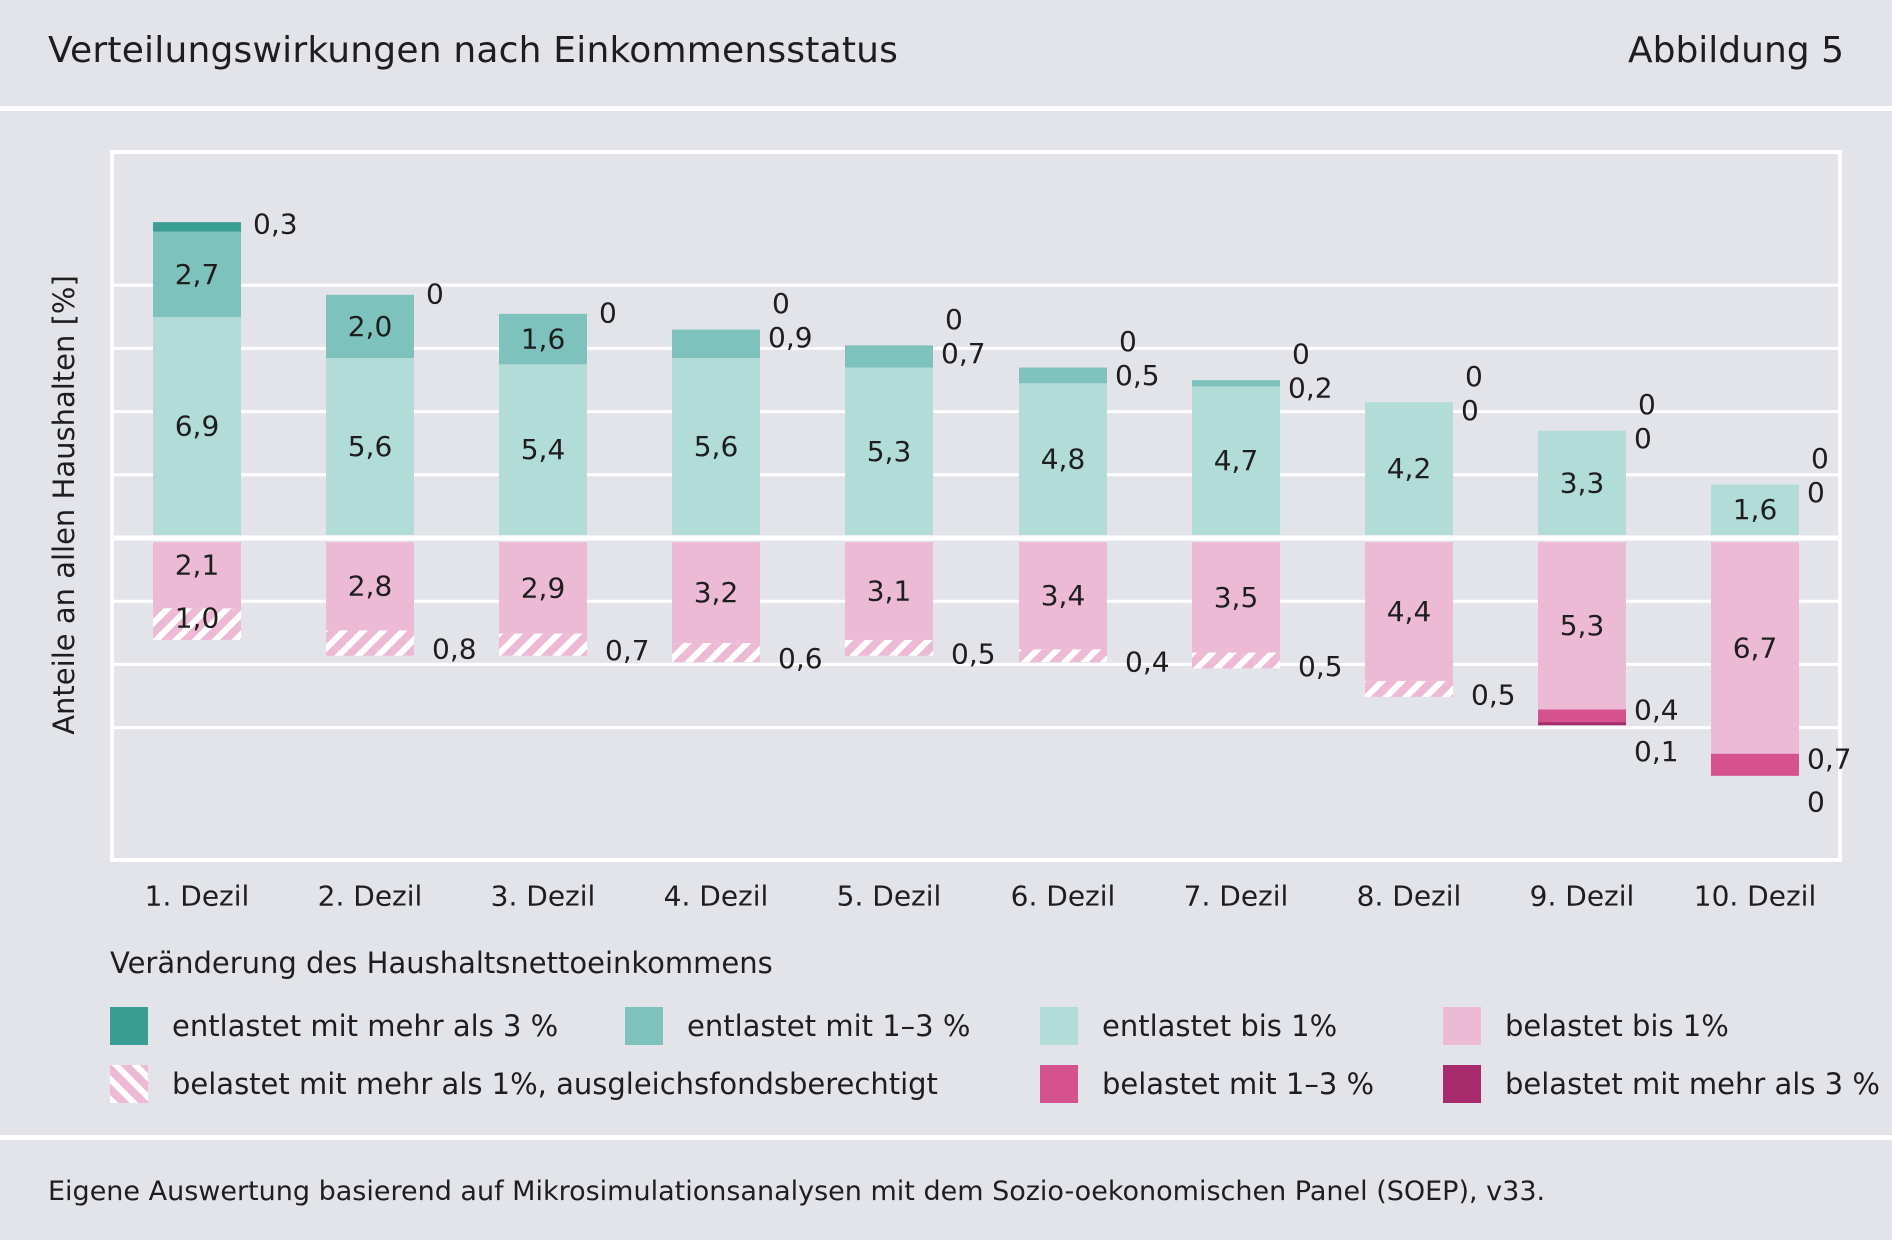 This screenshot has height=1240, width=1892. Describe the element at coordinates (946, 108) in the screenshot. I see `header-divider` at that location.